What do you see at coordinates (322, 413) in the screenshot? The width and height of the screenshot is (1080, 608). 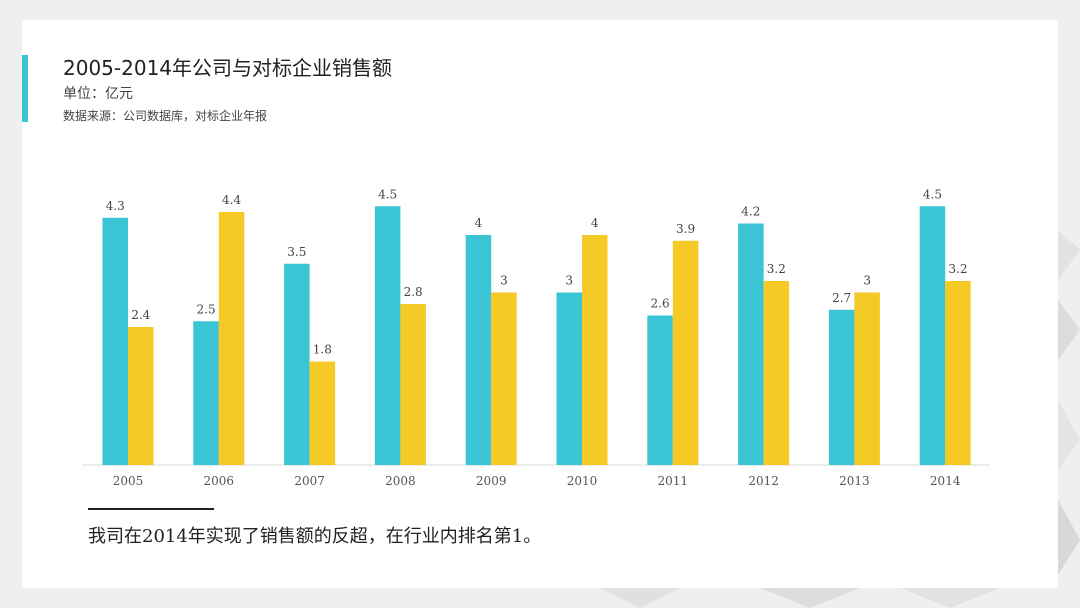 I see `bar-2007-s1` at bounding box center [322, 413].